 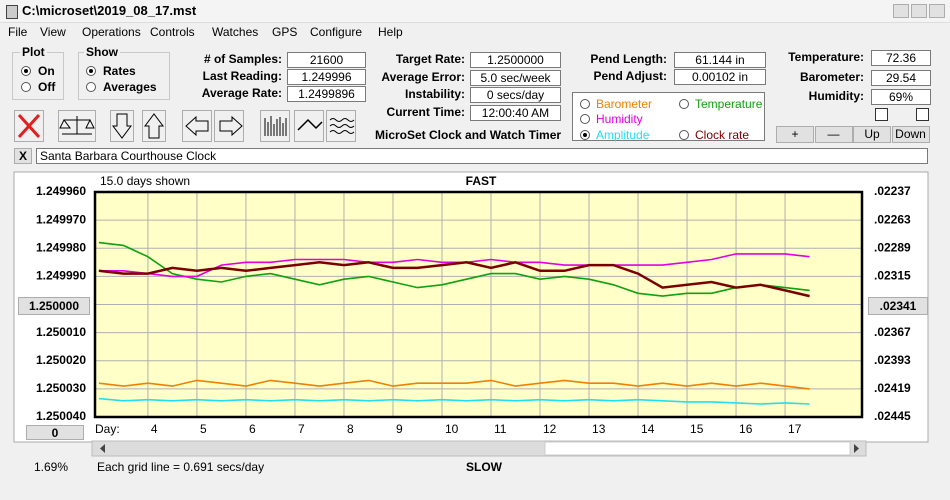 I want to click on plot-label: Plot, so click(x=33, y=52).